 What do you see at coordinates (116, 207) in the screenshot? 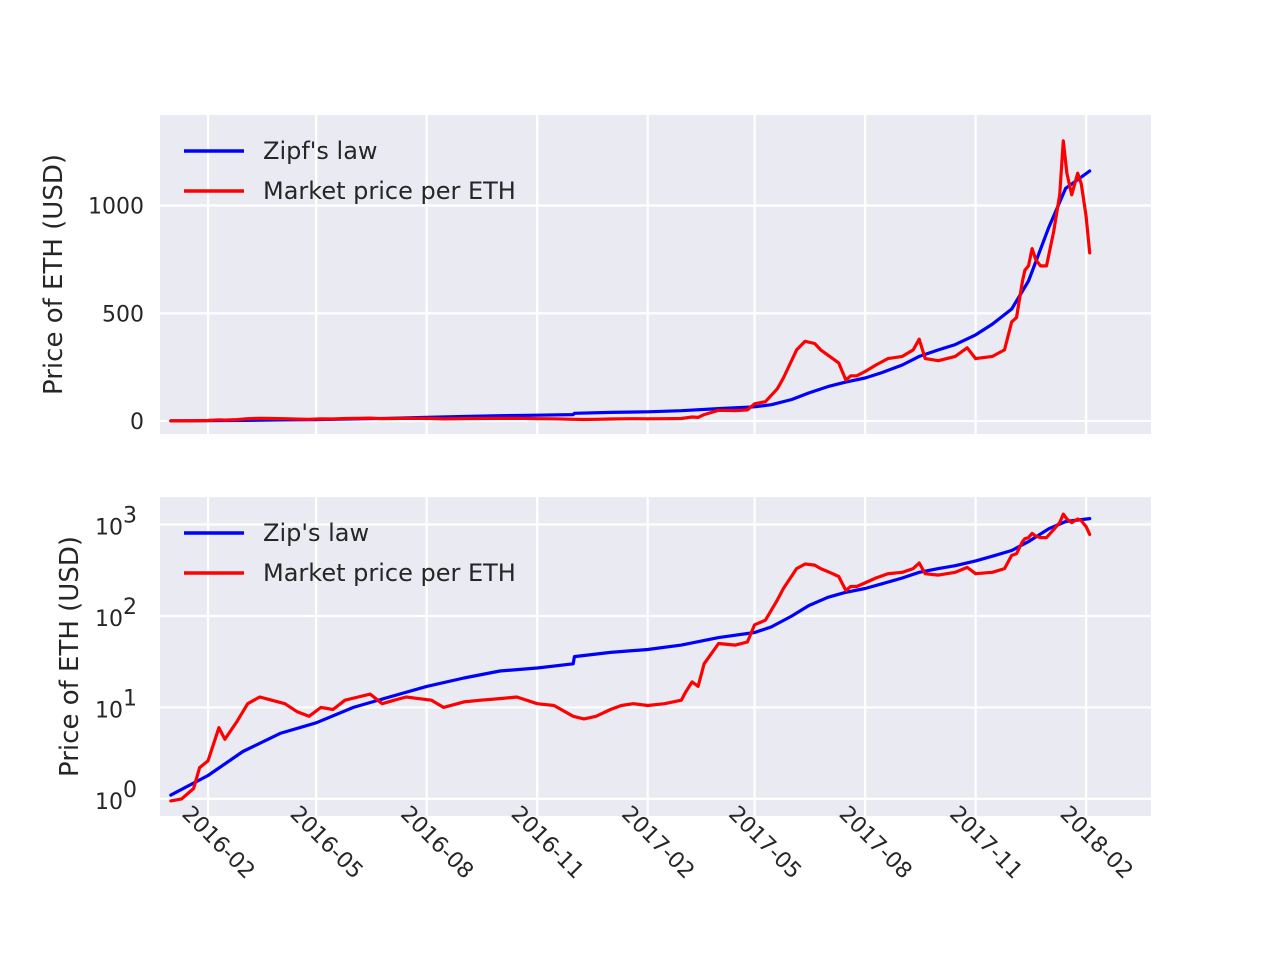
I see `y-tick-label: 1000` at bounding box center [116, 207].